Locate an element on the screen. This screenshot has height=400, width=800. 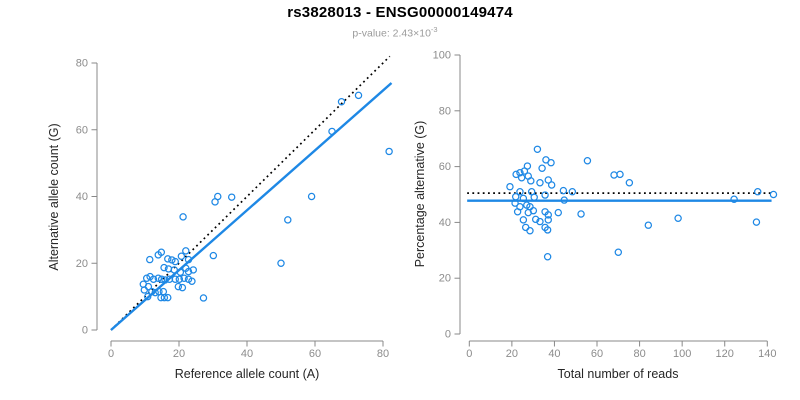
p-value-exponent: -3 is located at coordinates (434, 29).